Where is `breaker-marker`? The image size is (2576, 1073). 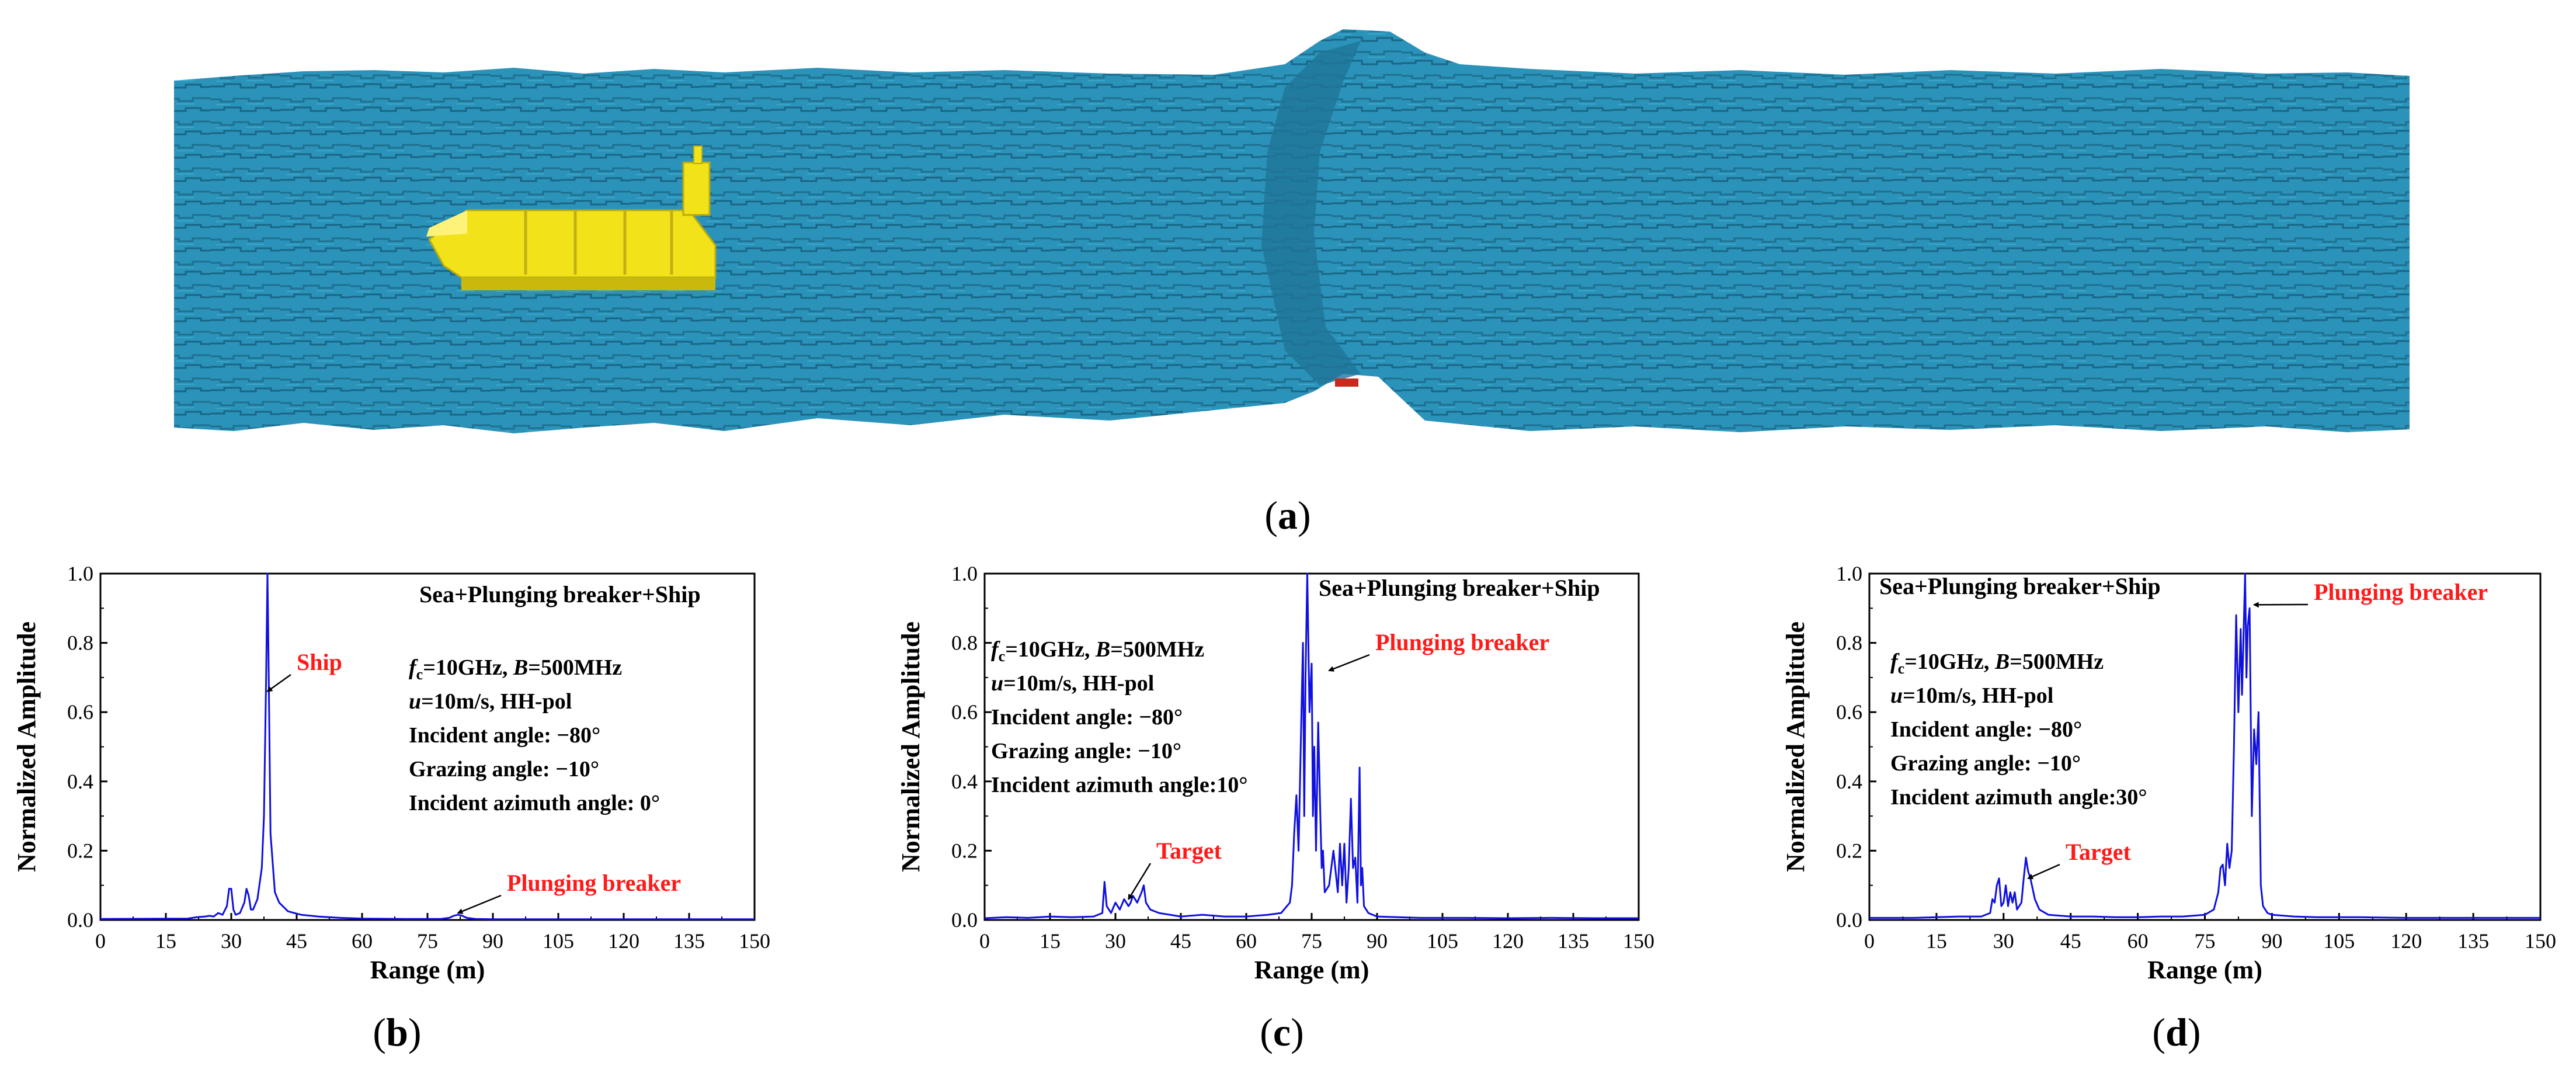
breaker-marker is located at coordinates (1346, 382).